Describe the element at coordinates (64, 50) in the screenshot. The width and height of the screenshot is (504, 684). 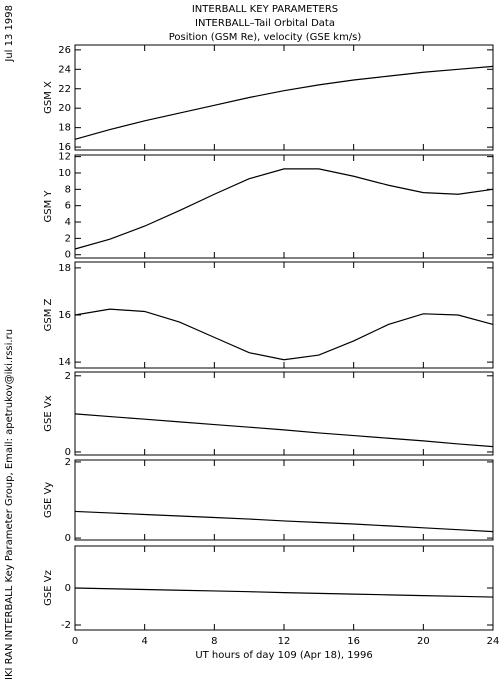
I see `y-tick-label: 26` at that location.